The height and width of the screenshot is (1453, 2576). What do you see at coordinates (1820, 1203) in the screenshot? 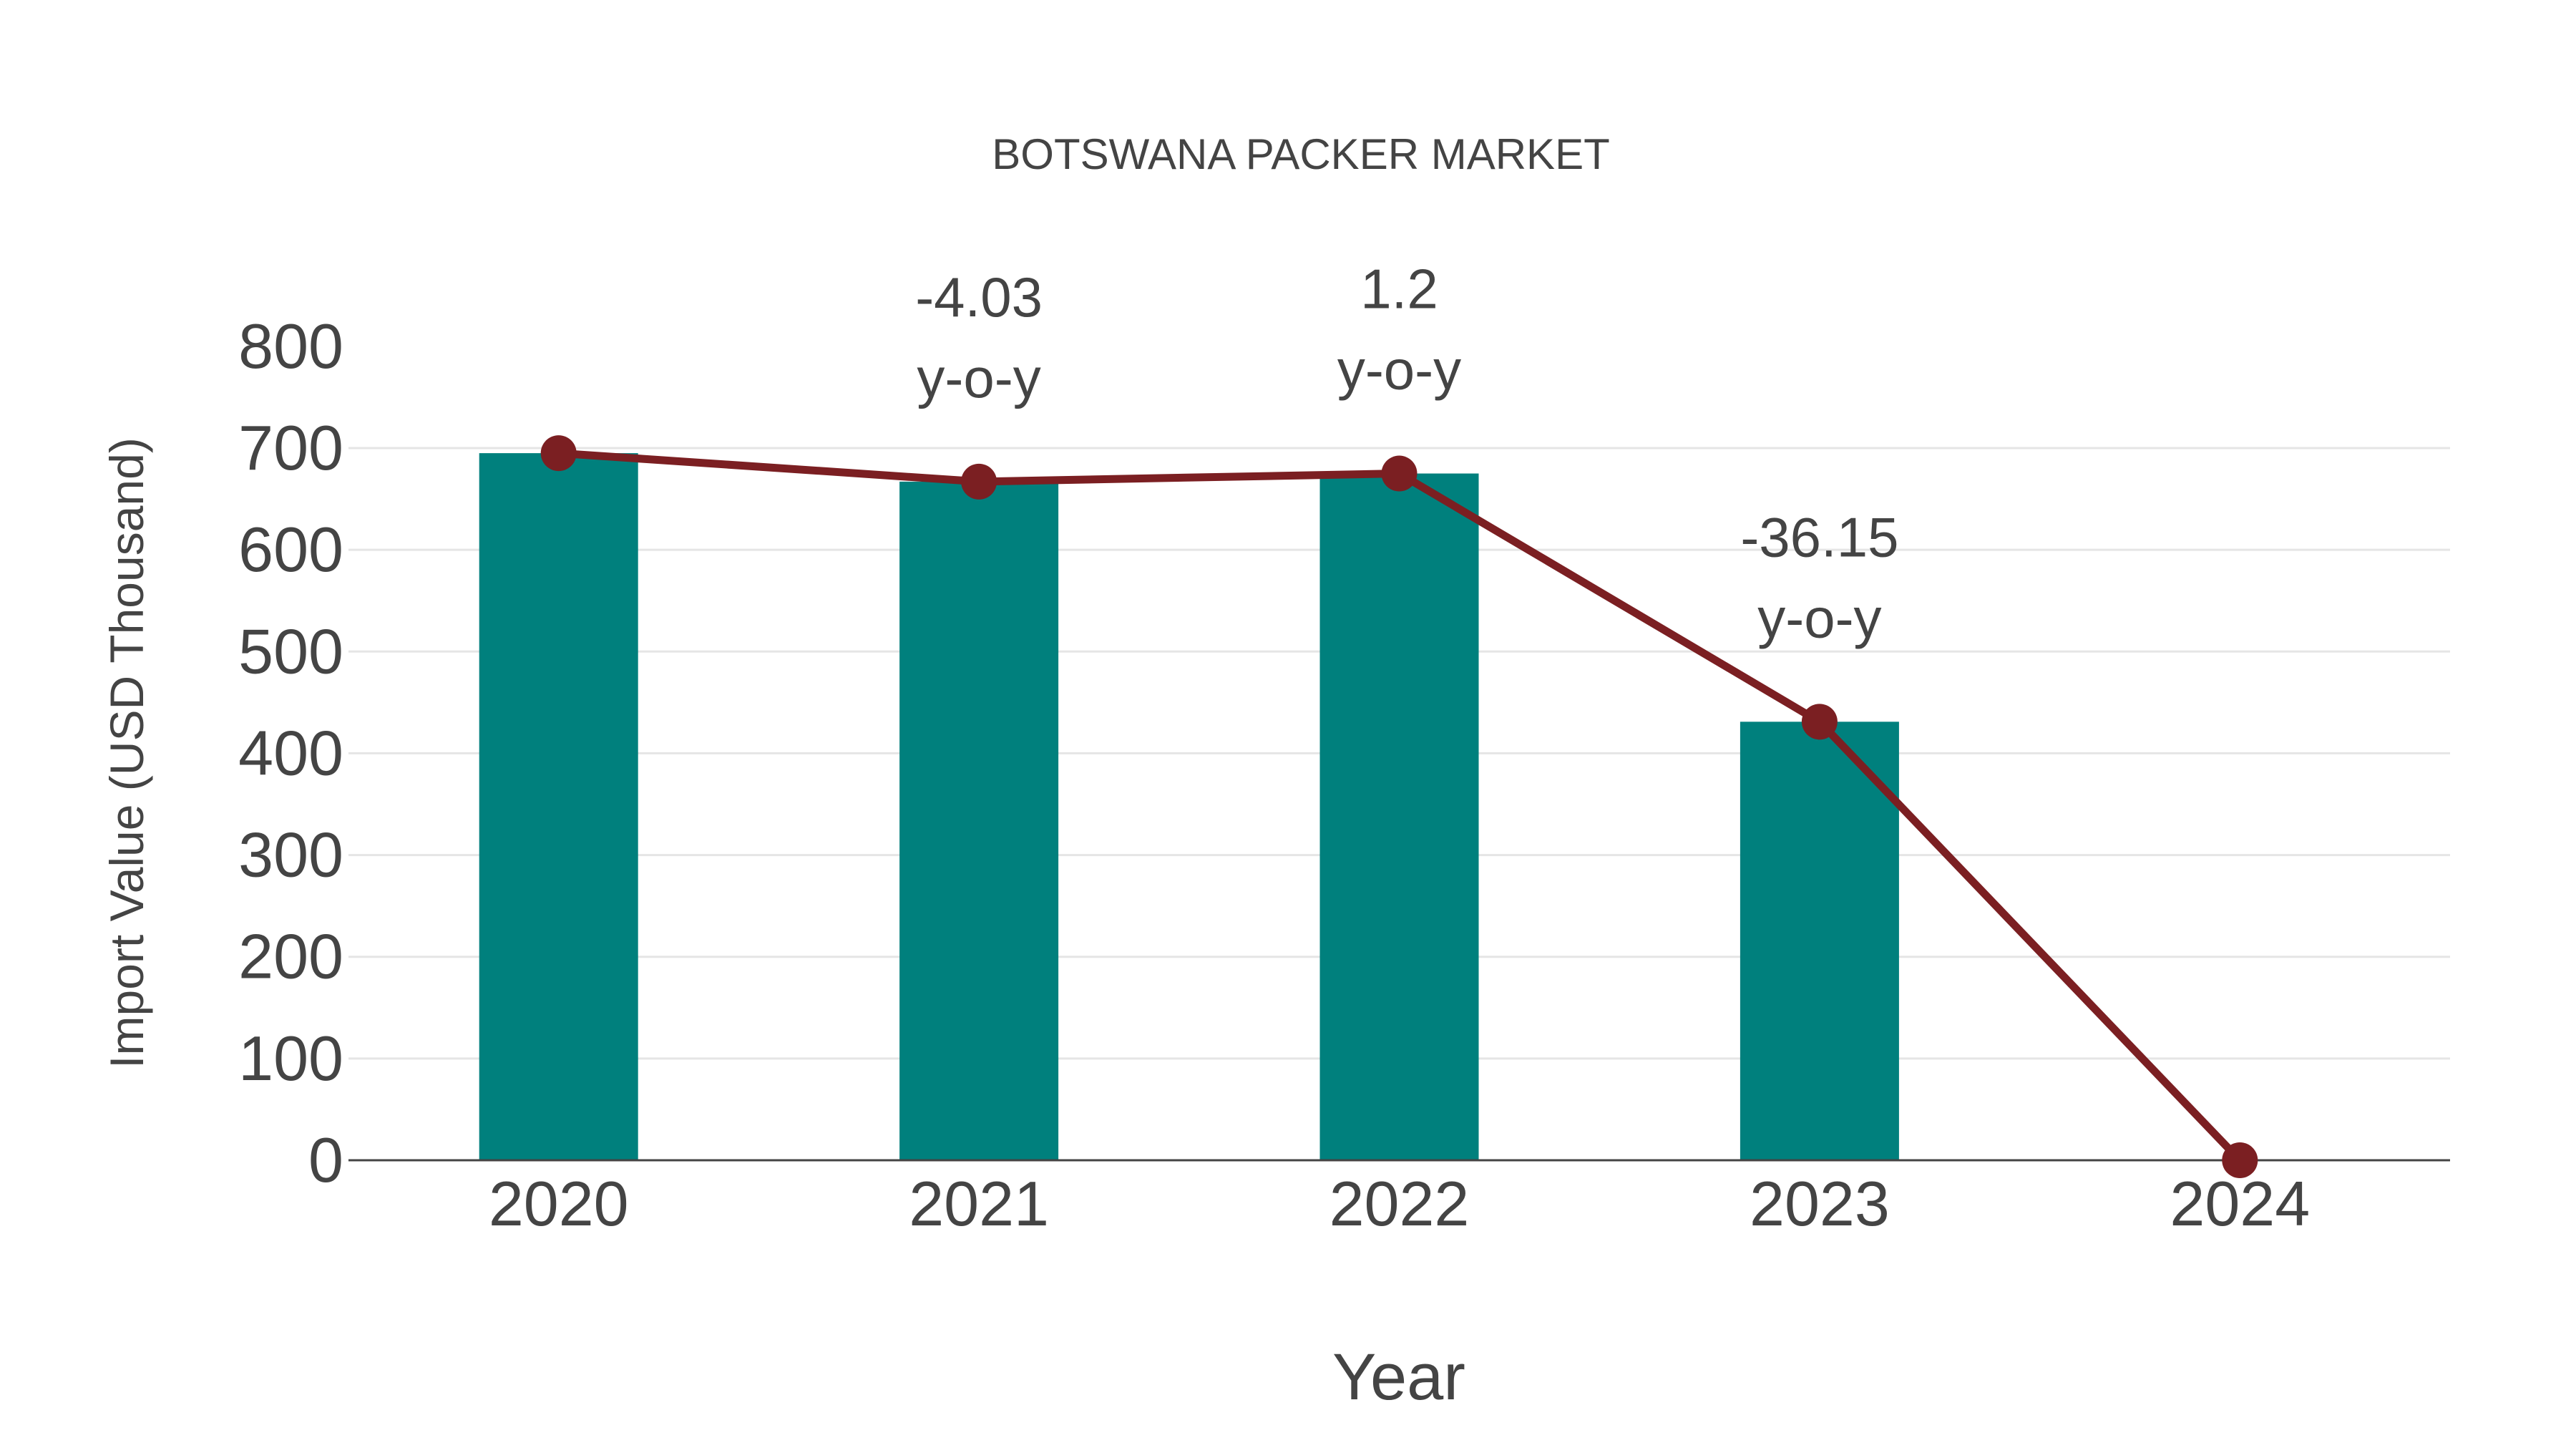
I see `x-tick-label: 2023` at bounding box center [1820, 1203].